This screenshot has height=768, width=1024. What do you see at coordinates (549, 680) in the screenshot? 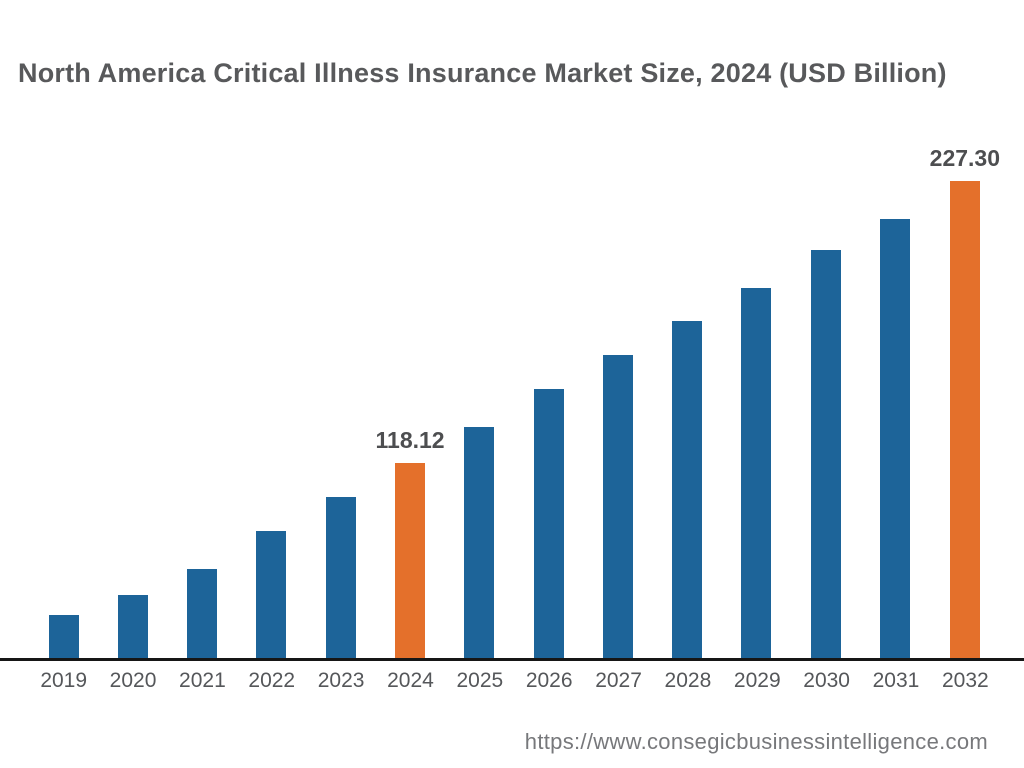
I see `x-tick-label: 2026` at bounding box center [549, 680].